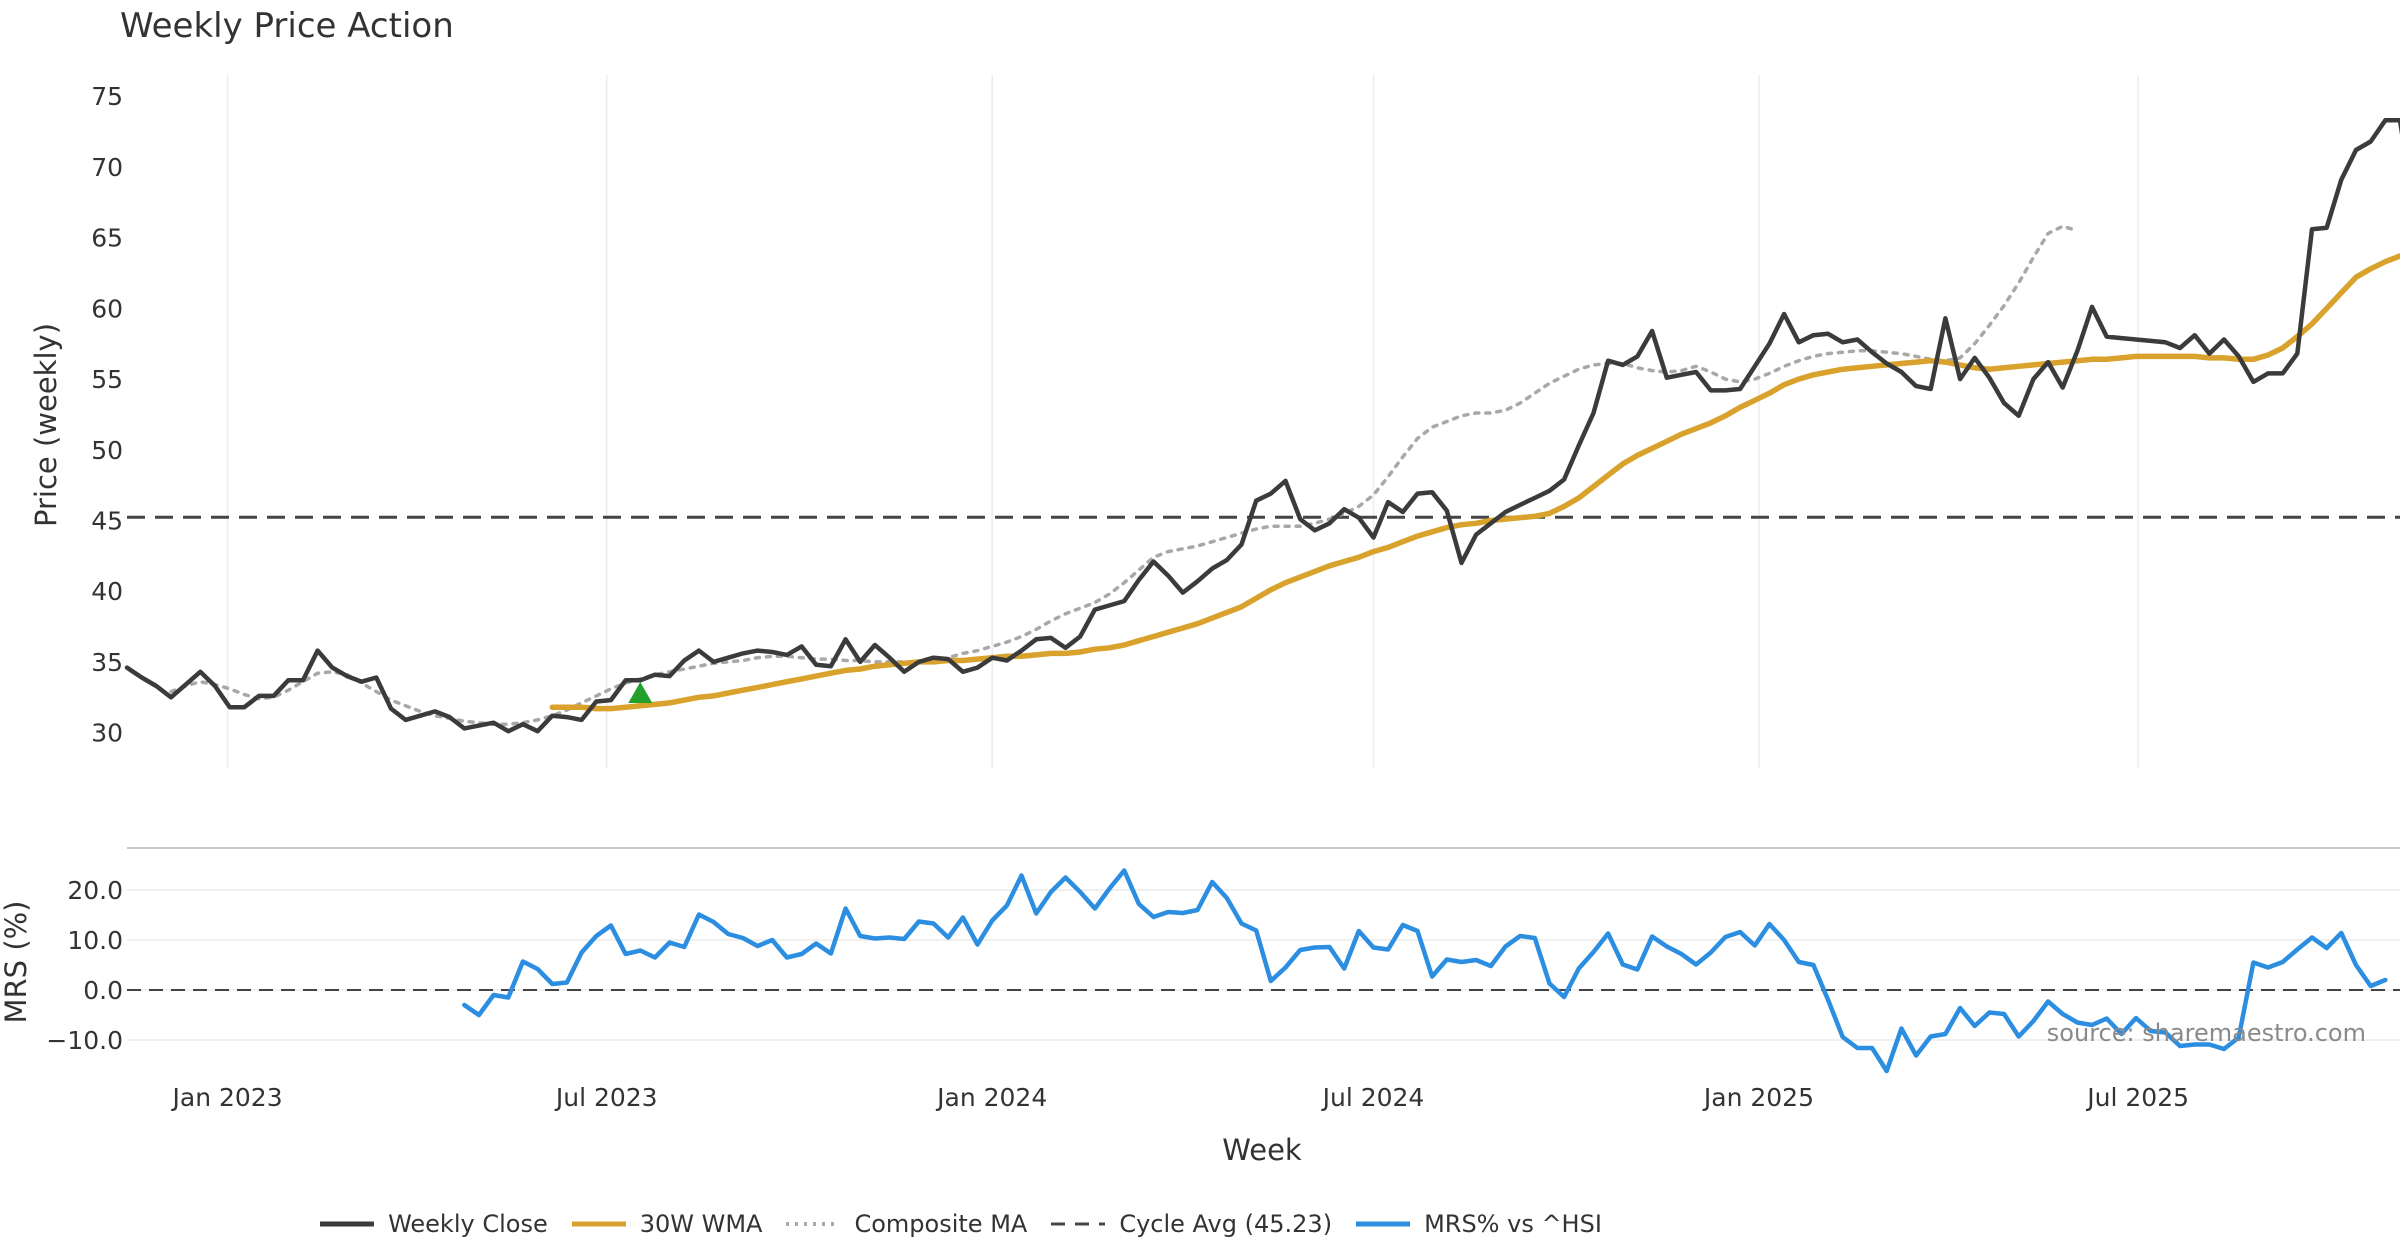  I want to click on legend-label: Cycle Avg (45.23), so click(1226, 1224).